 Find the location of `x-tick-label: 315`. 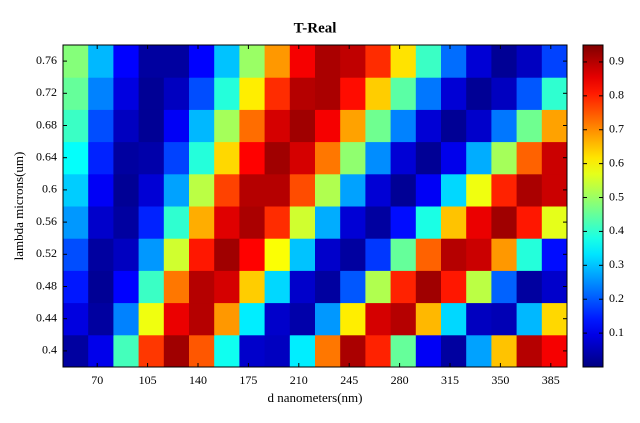

x-tick-label: 315 is located at coordinates (450, 380).